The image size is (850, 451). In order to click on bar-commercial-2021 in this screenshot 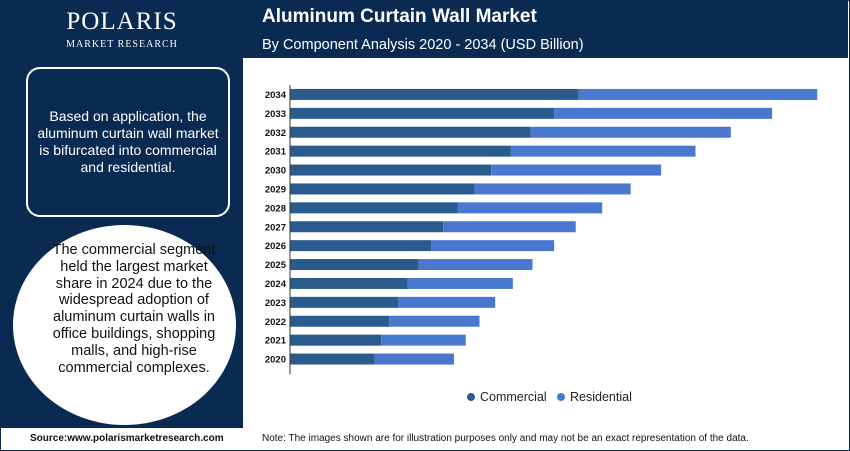, I will do `click(336, 340)`.